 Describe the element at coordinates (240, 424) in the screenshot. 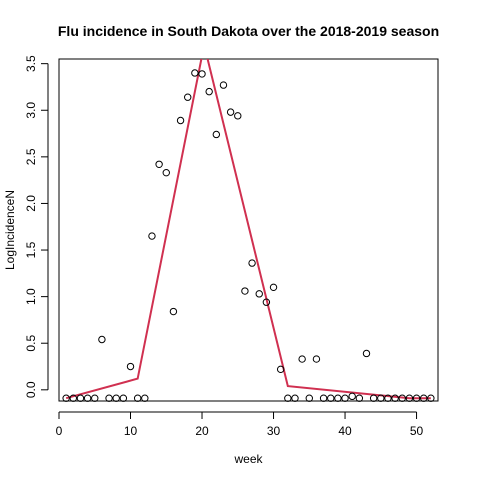

I see `x-axis: 0 10 20 30 40 50` at that location.